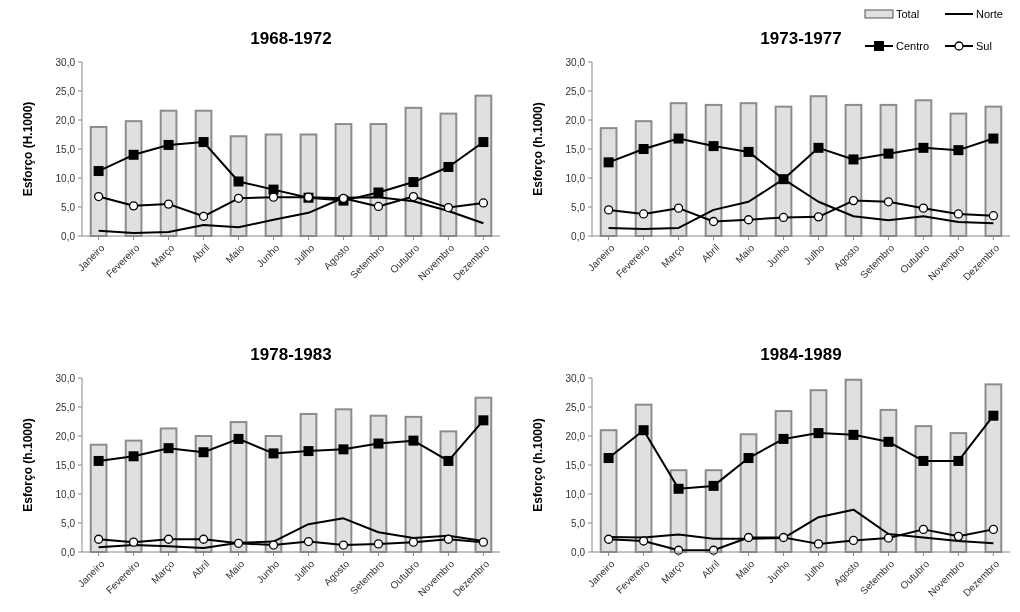 This screenshot has width=1020, height=612. I want to click on chart-title: 1973-1977, so click(801, 38).